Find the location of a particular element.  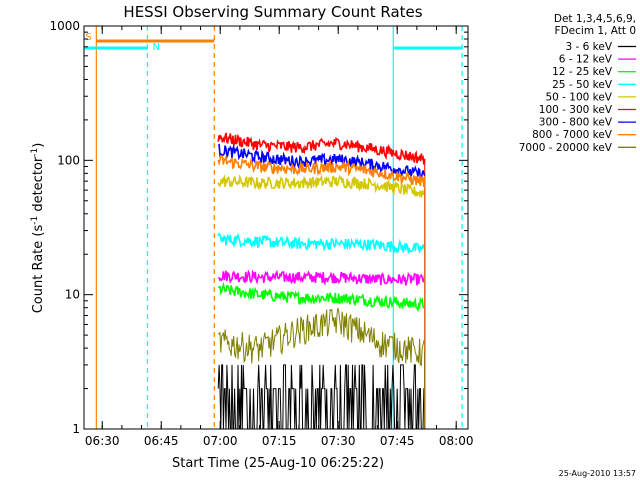

flag-label-s: S is located at coordinates (88, 37).